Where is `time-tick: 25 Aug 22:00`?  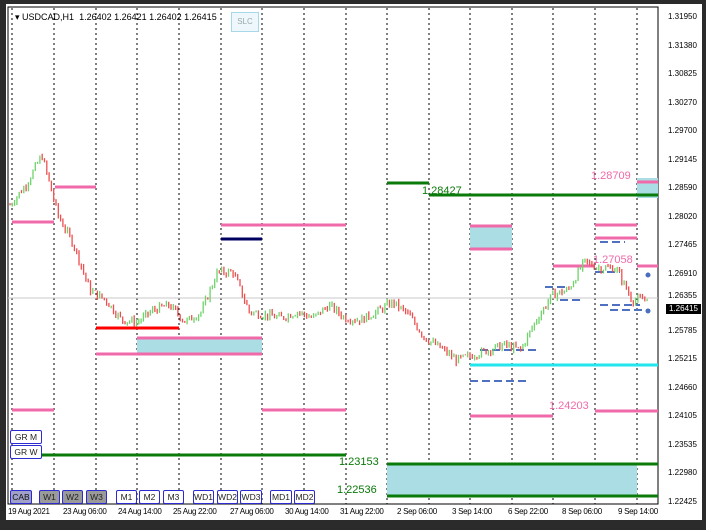
time-tick: 25 Aug 22:00 is located at coordinates (195, 511).